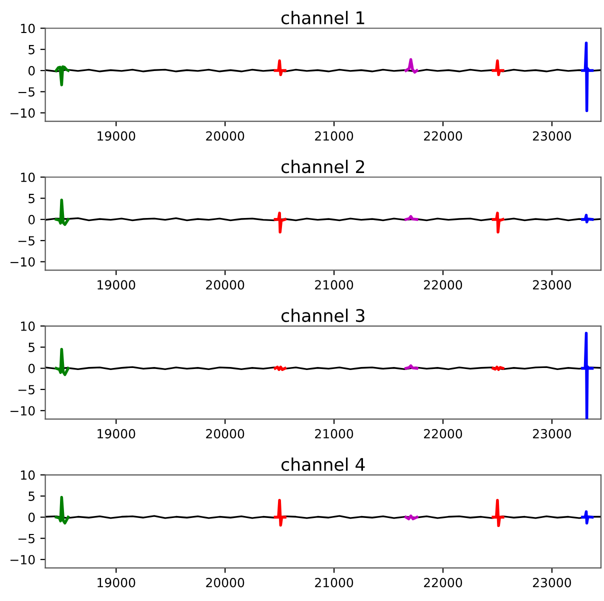  What do you see at coordinates (322, 167) in the screenshot?
I see `chart-title: channel 2` at bounding box center [322, 167].